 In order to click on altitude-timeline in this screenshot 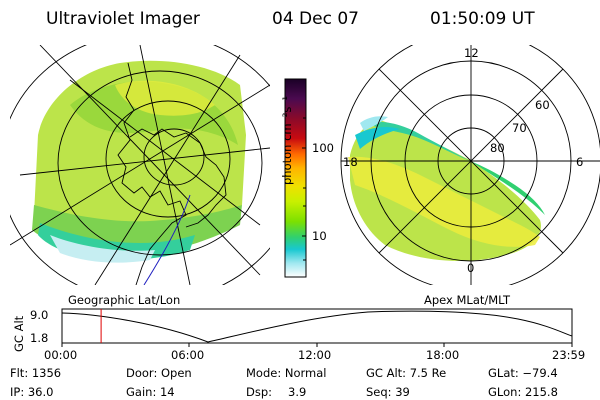, I will do `click(317, 327)`.